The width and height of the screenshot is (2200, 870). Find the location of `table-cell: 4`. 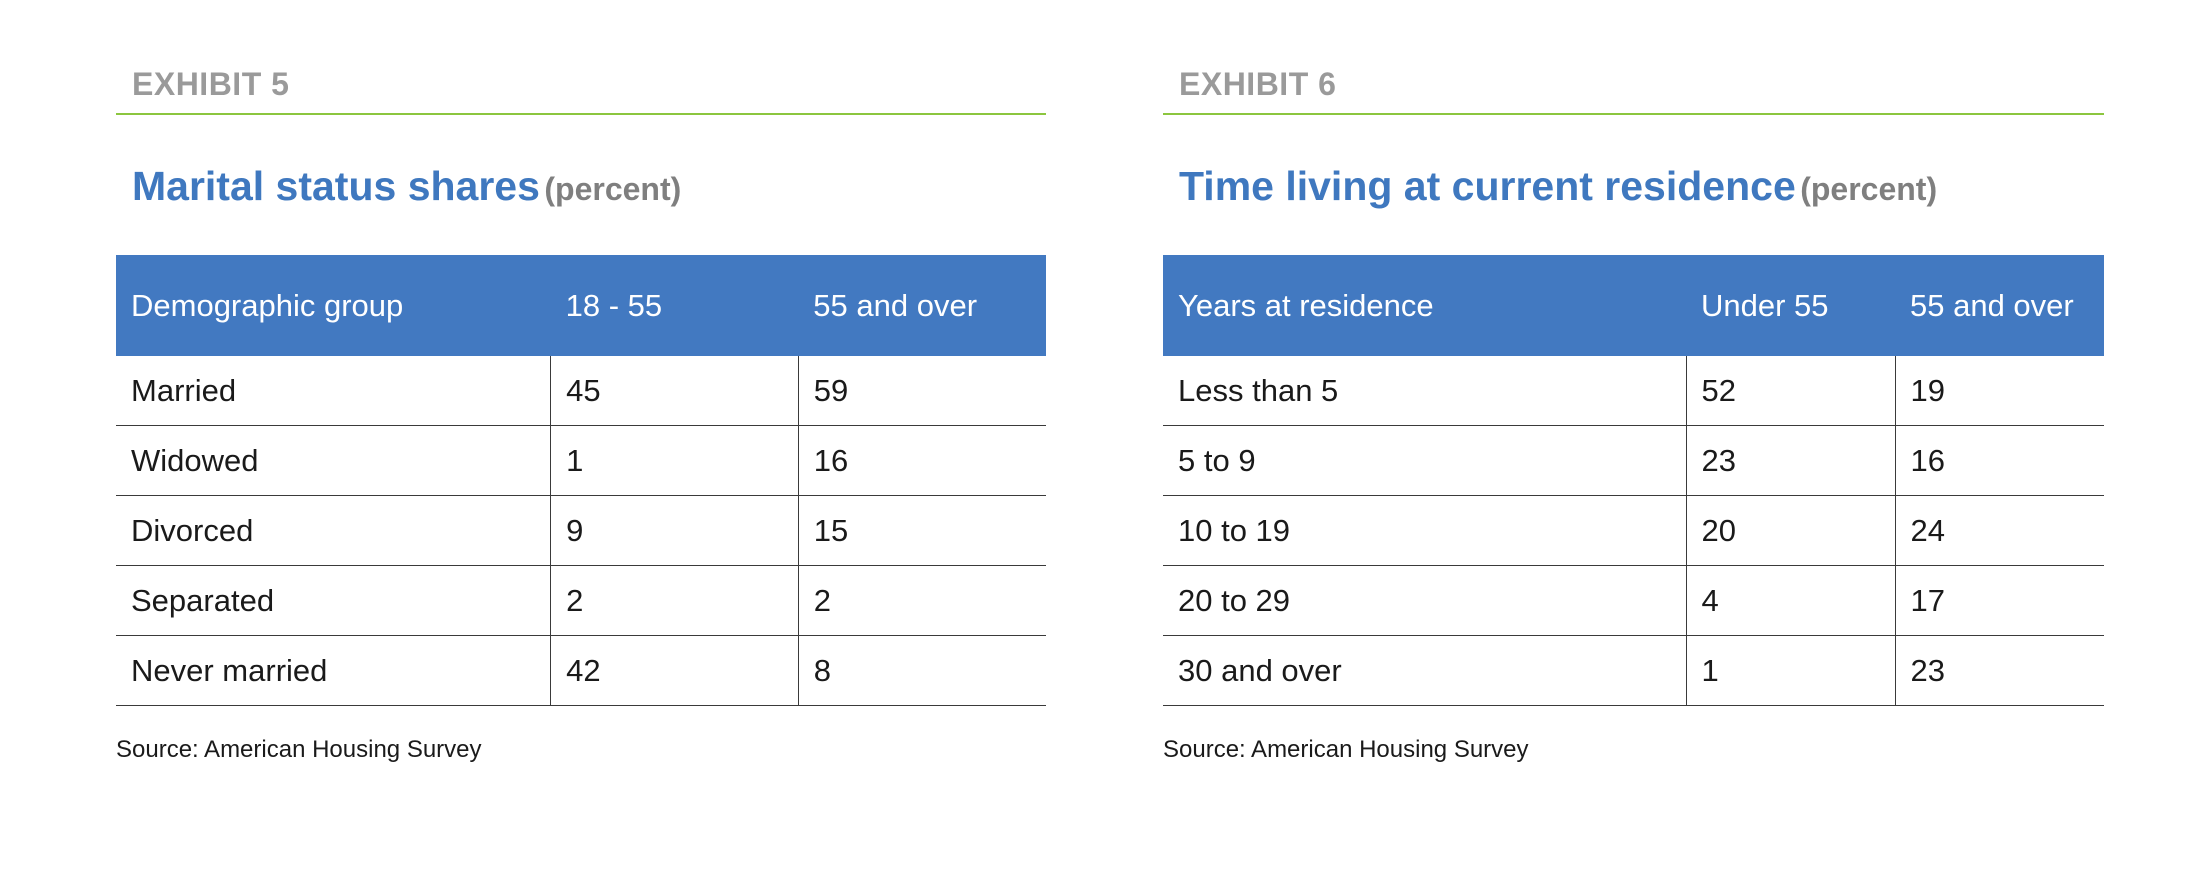

table-cell: 4 is located at coordinates (1790, 600).